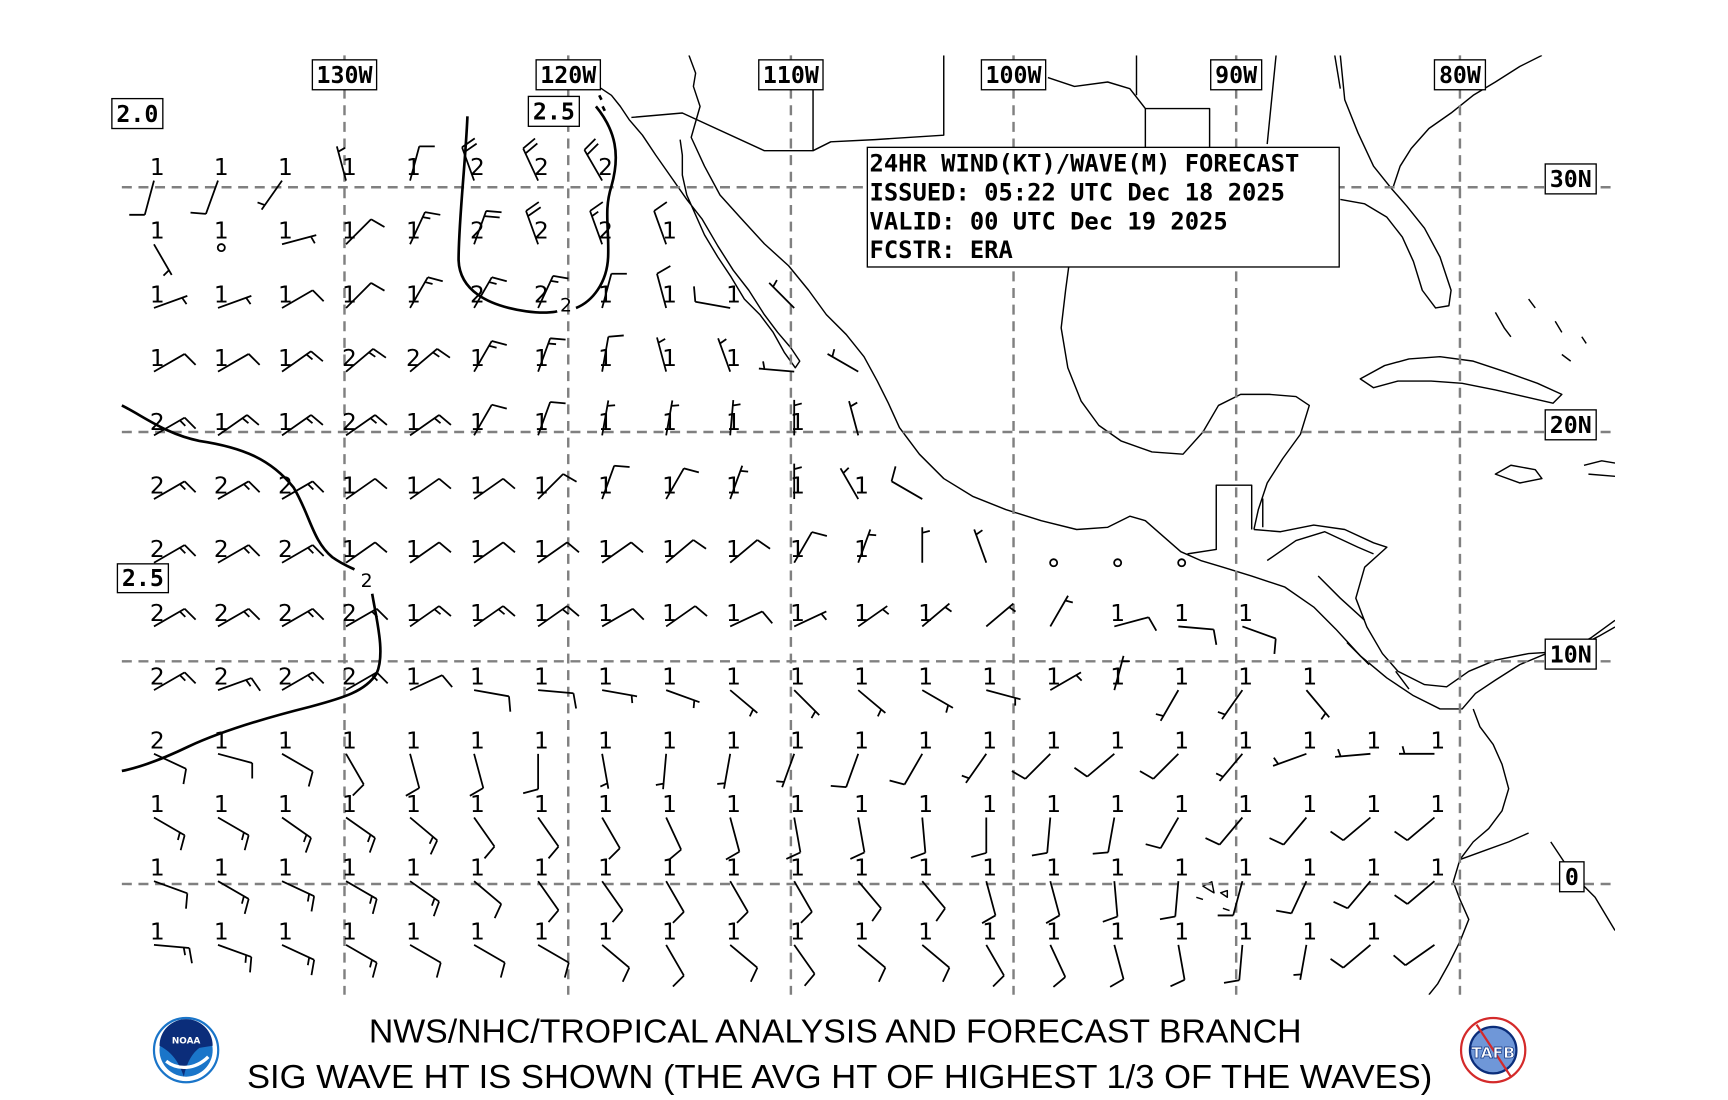 The image size is (1728, 1100). I want to click on contour-box-label: 2.0, so click(137, 113).